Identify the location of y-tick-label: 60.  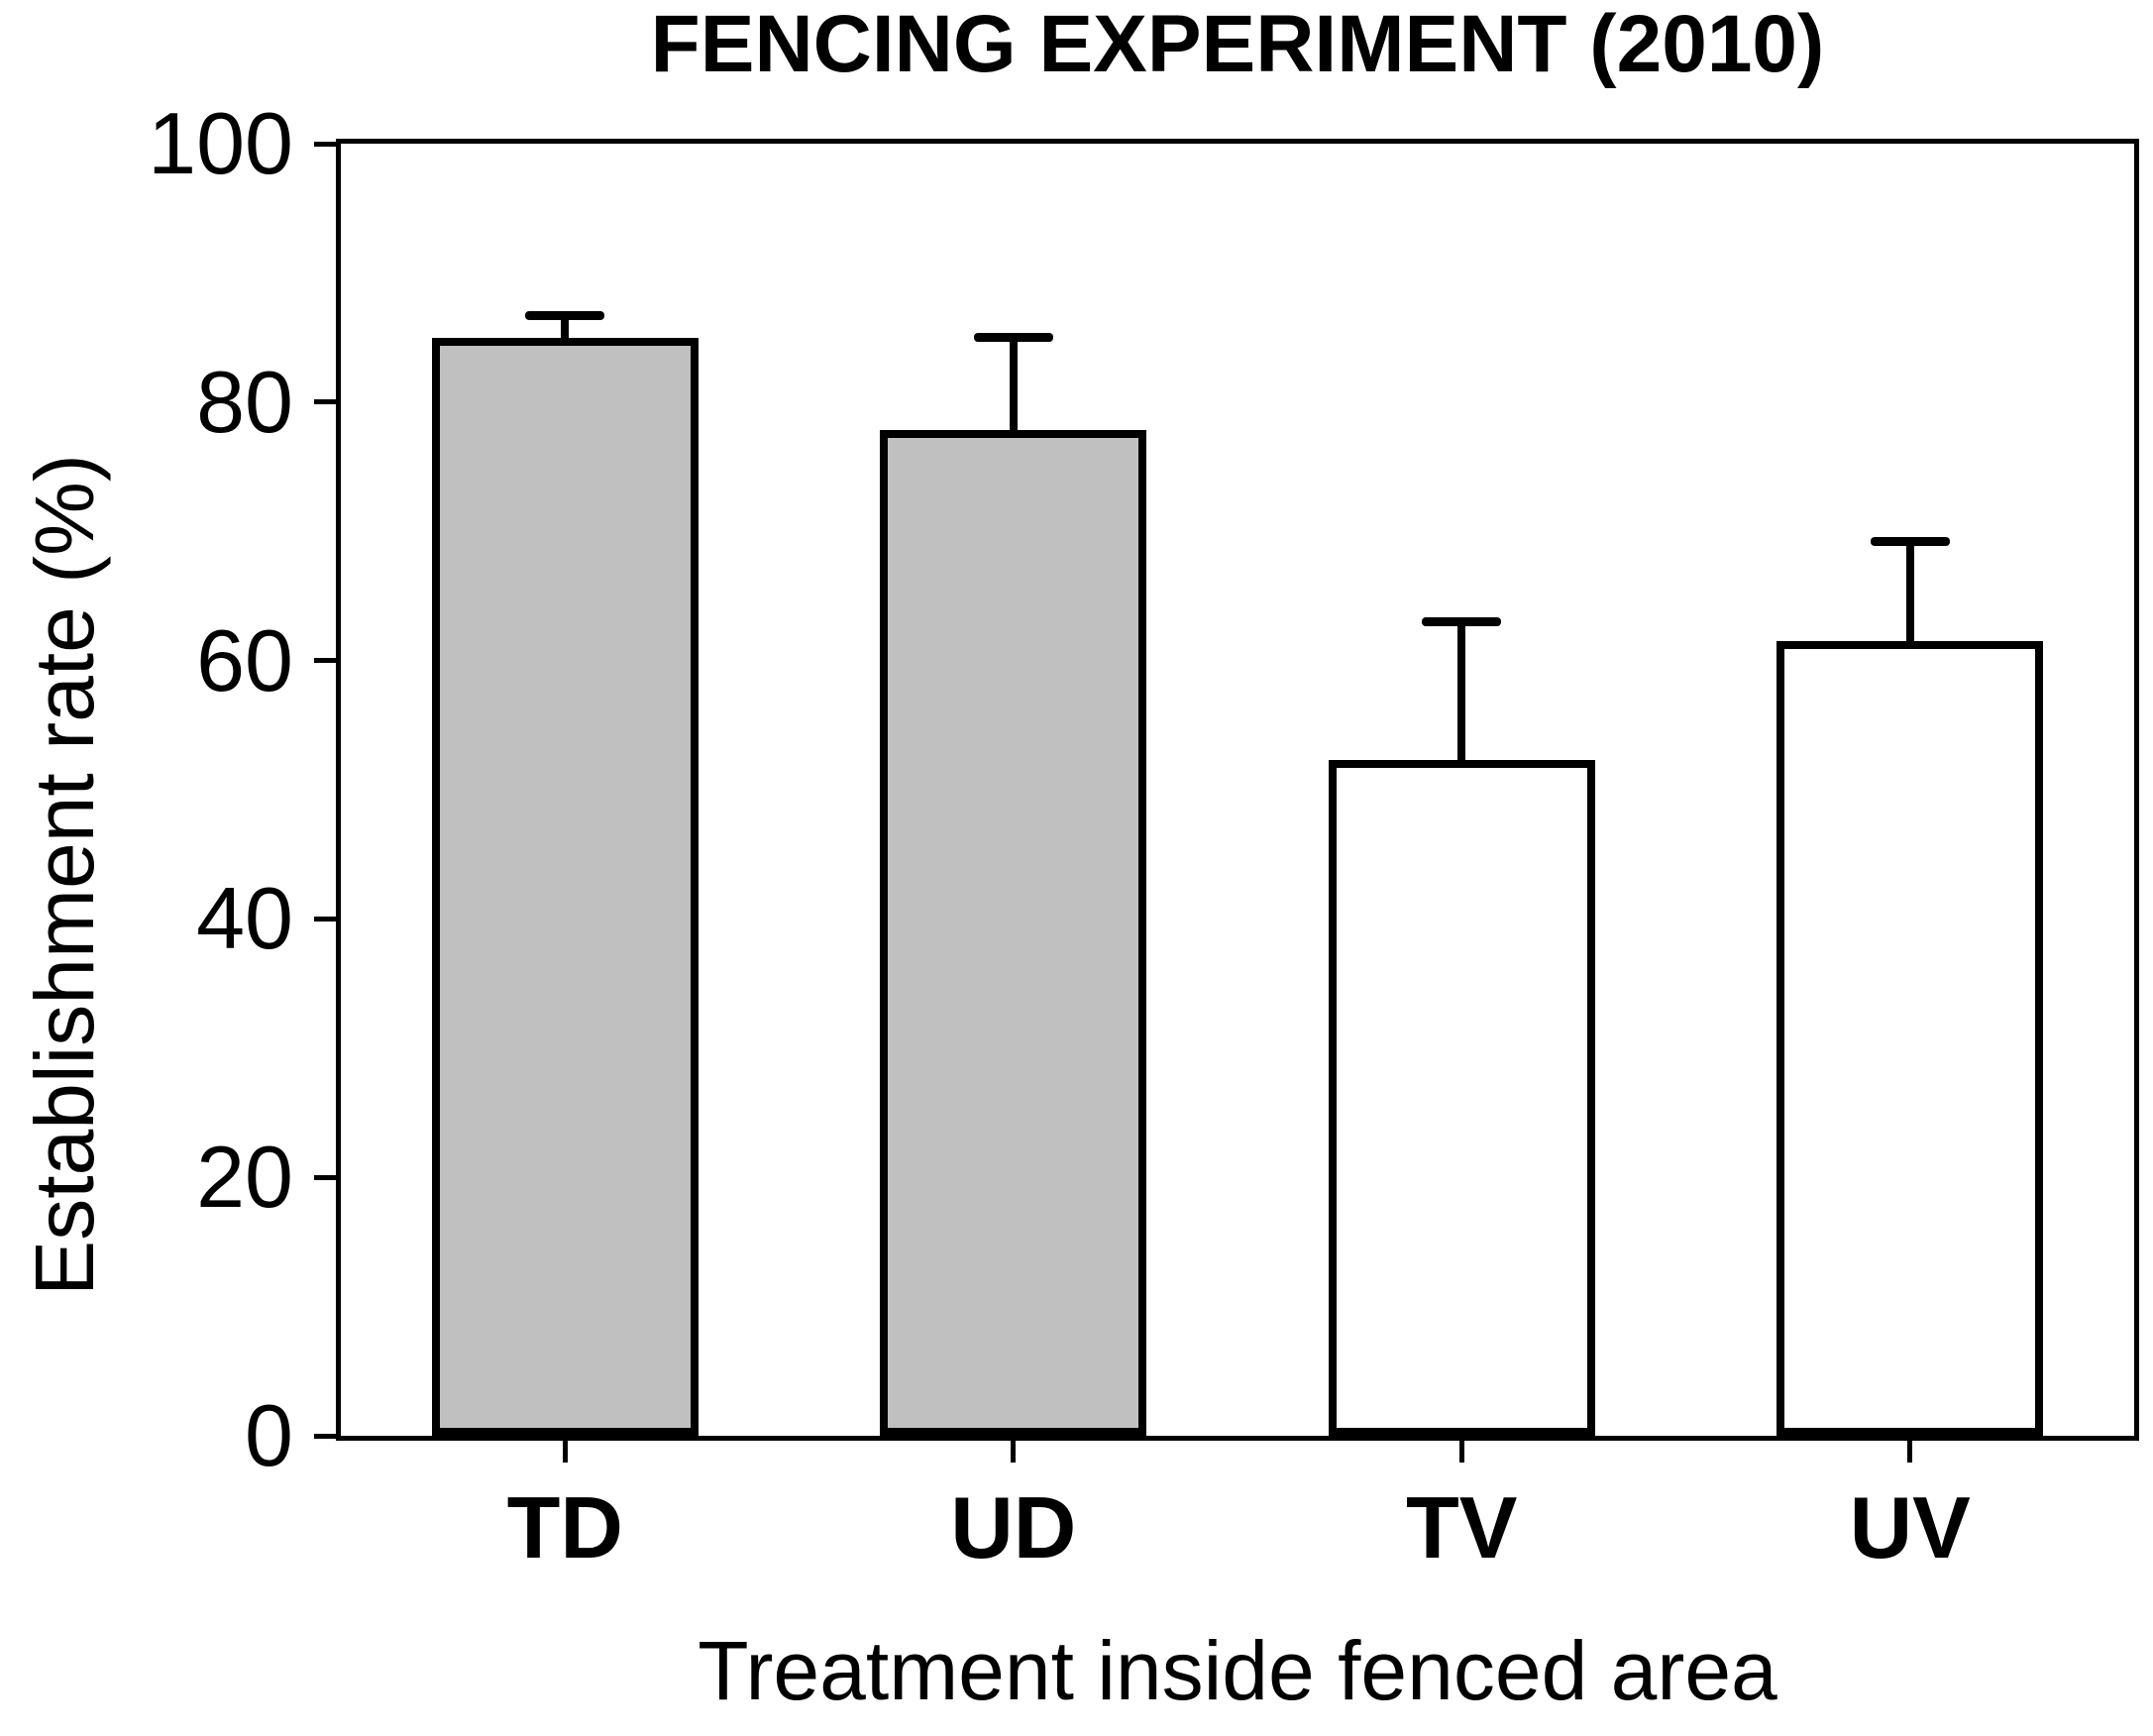
(244, 659).